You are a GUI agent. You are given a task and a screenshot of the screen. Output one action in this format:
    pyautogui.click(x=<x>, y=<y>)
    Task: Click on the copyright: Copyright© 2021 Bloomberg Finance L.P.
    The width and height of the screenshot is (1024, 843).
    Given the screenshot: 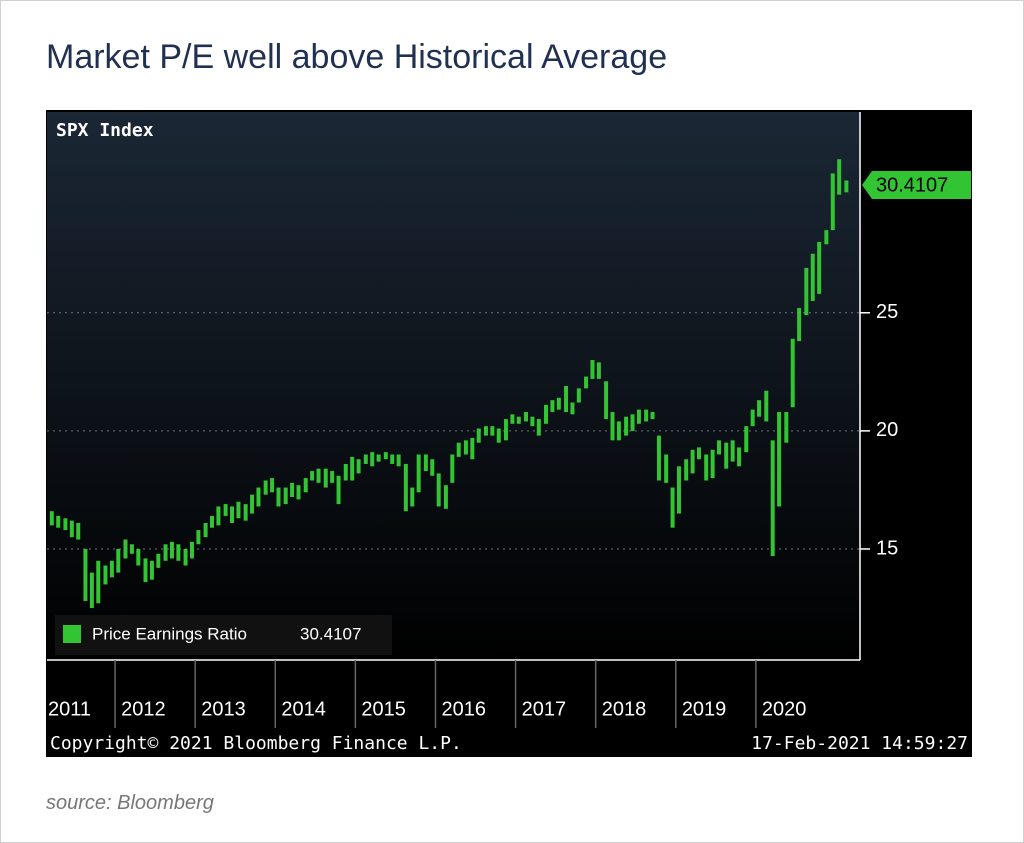 What is the action you would take?
    pyautogui.click(x=256, y=743)
    